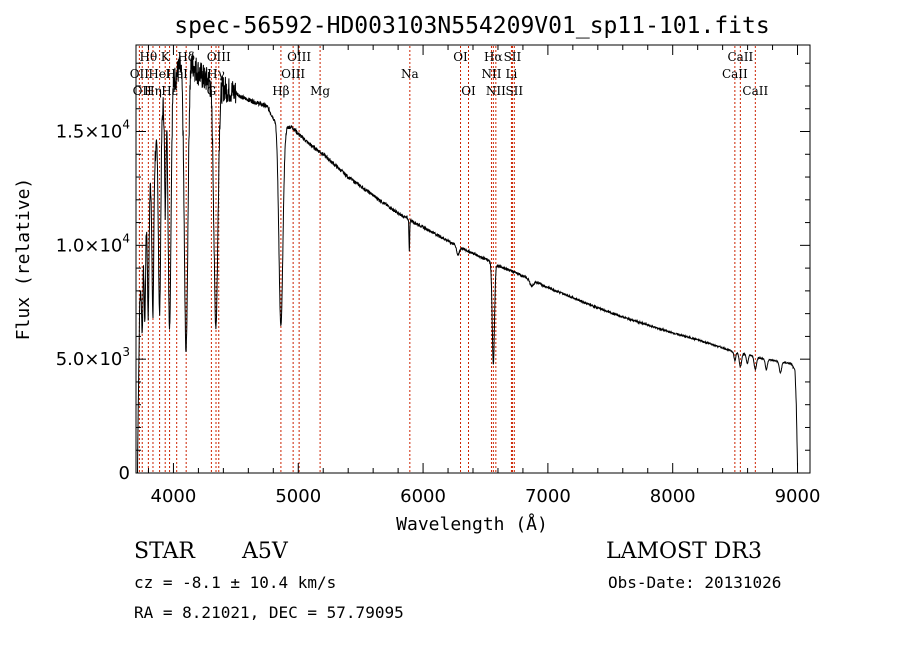 The image size is (900, 649). I want to click on line-marker-label: HeI, so click(159, 74).